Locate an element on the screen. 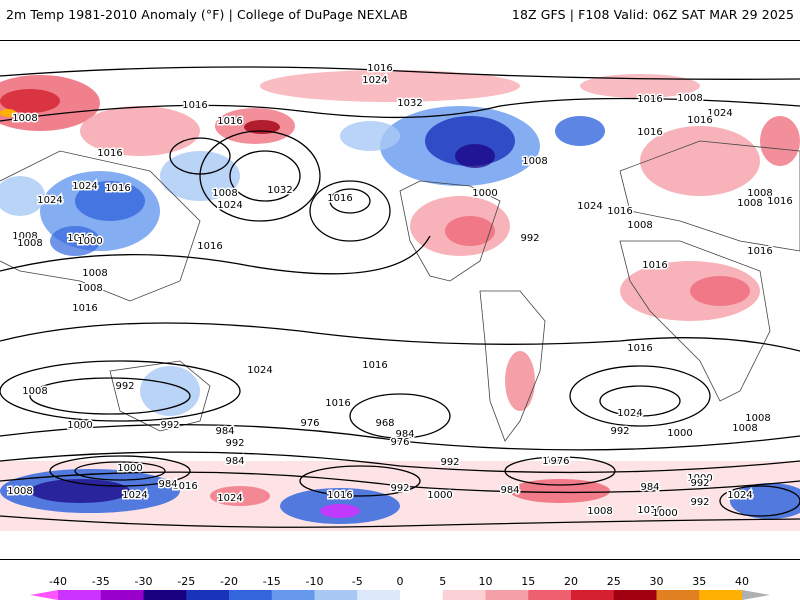 This screenshot has width=800, height=600. colorbar-tick-label: -10 is located at coordinates (314, 581).